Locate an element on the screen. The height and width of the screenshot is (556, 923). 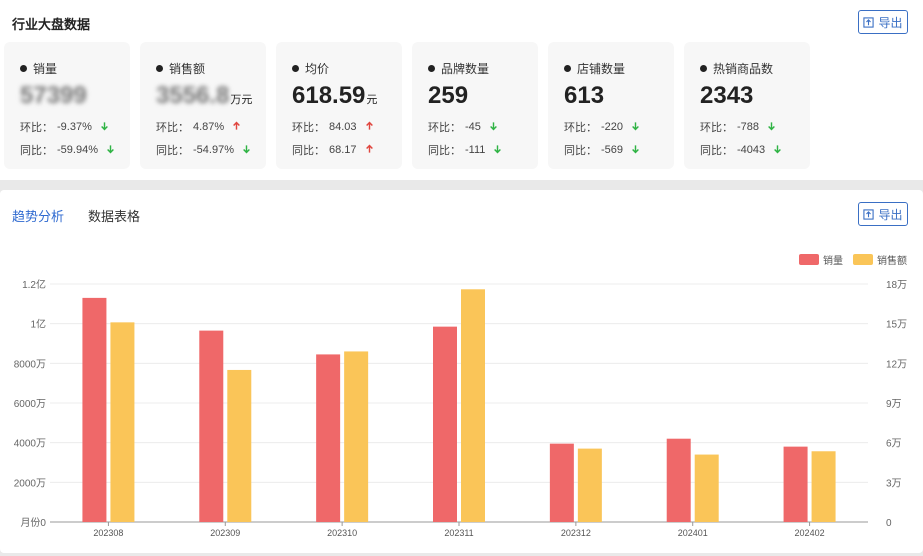
y-right-tick-label: 3万 is located at coordinates (894, 483).